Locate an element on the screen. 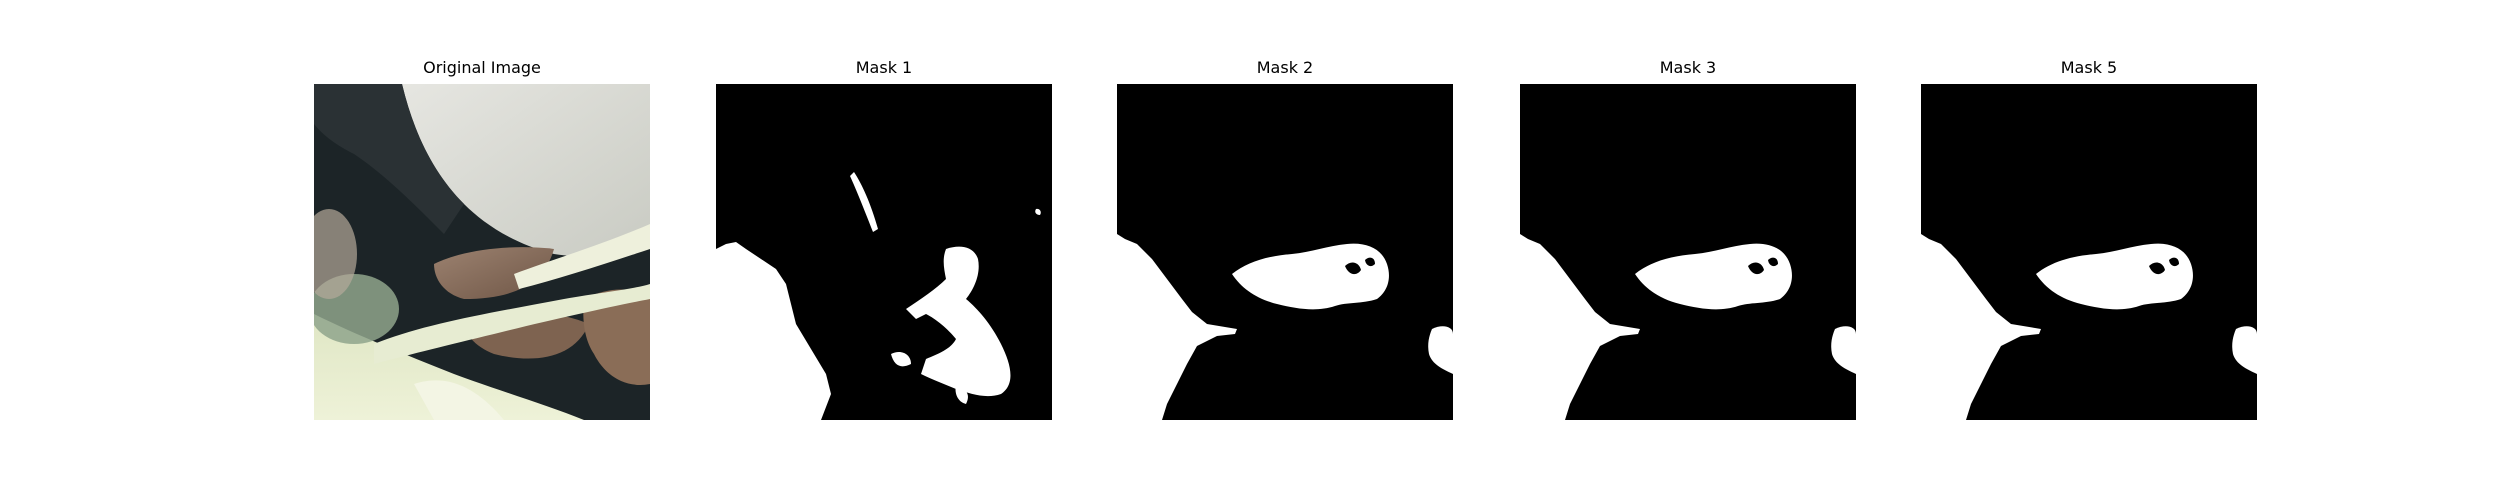 Image resolution: width=2500 pixels, height=500 pixels. panel-title: Mask 2 is located at coordinates (1285, 67).